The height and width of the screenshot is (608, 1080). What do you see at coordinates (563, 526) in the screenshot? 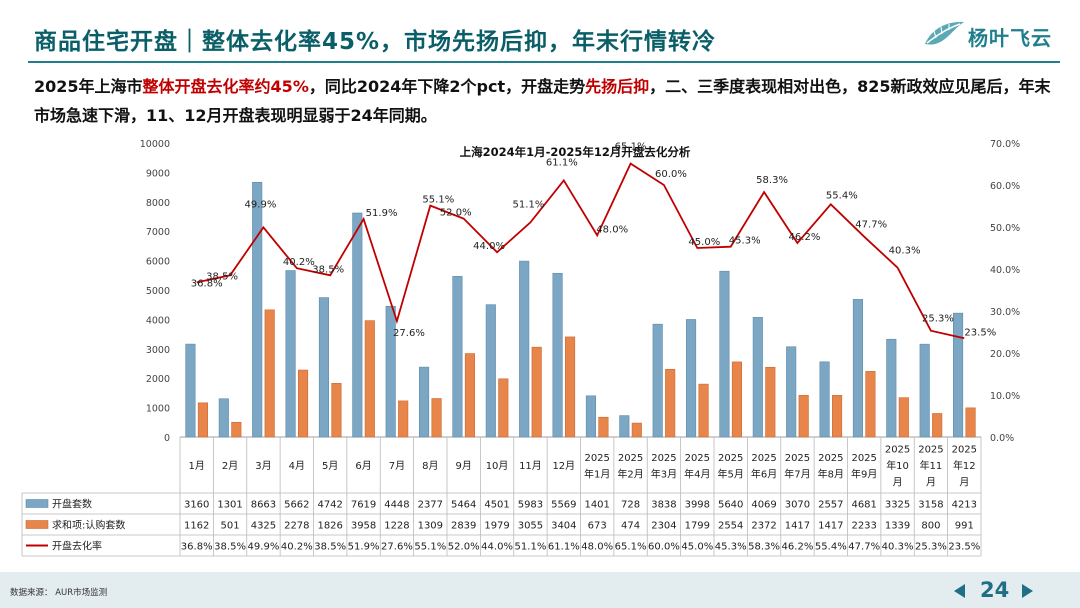
I see `table-value: 3404` at bounding box center [563, 526].